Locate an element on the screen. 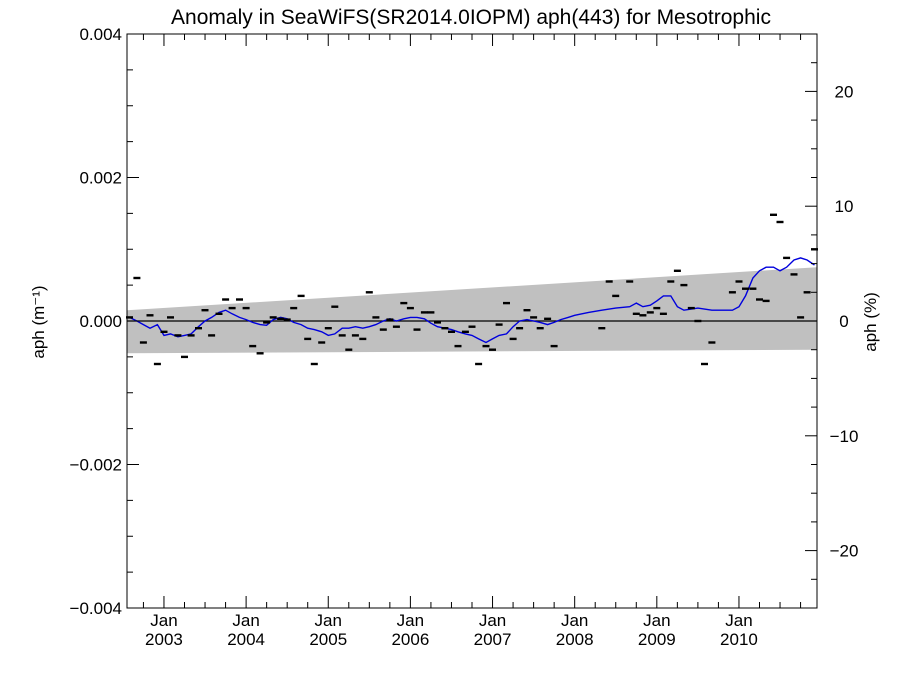 Image resolution: width=900 pixels, height=675 pixels. y-tick-label-right: −10 is located at coordinates (844, 436).